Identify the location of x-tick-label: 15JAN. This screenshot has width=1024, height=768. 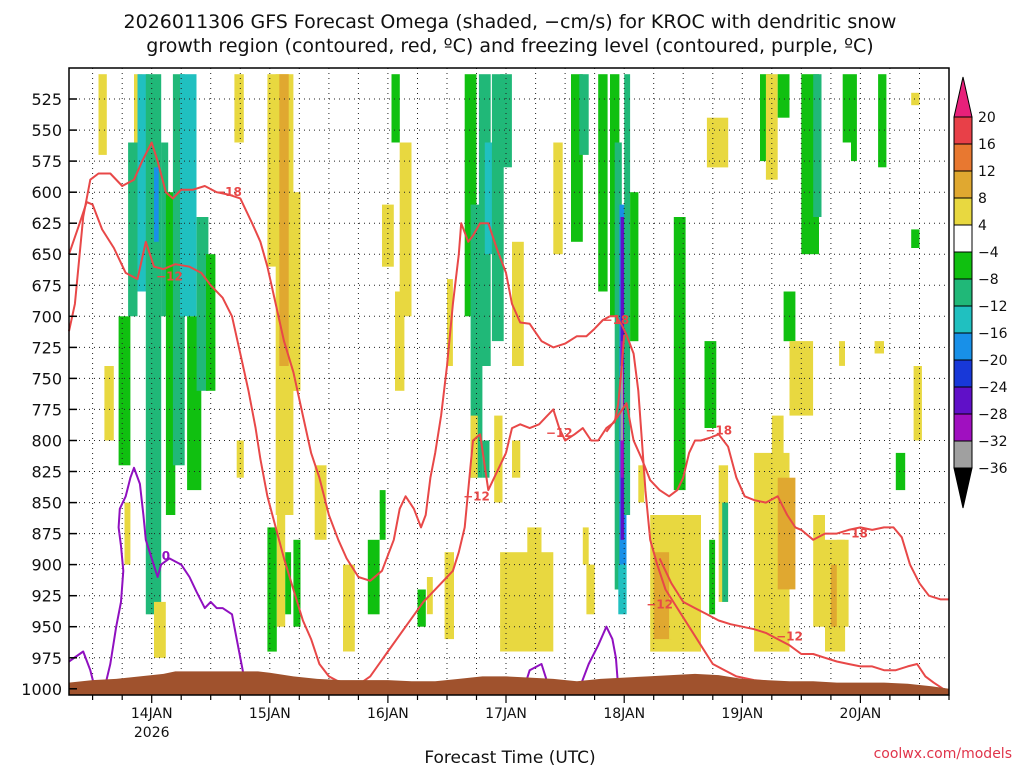
(270, 714).